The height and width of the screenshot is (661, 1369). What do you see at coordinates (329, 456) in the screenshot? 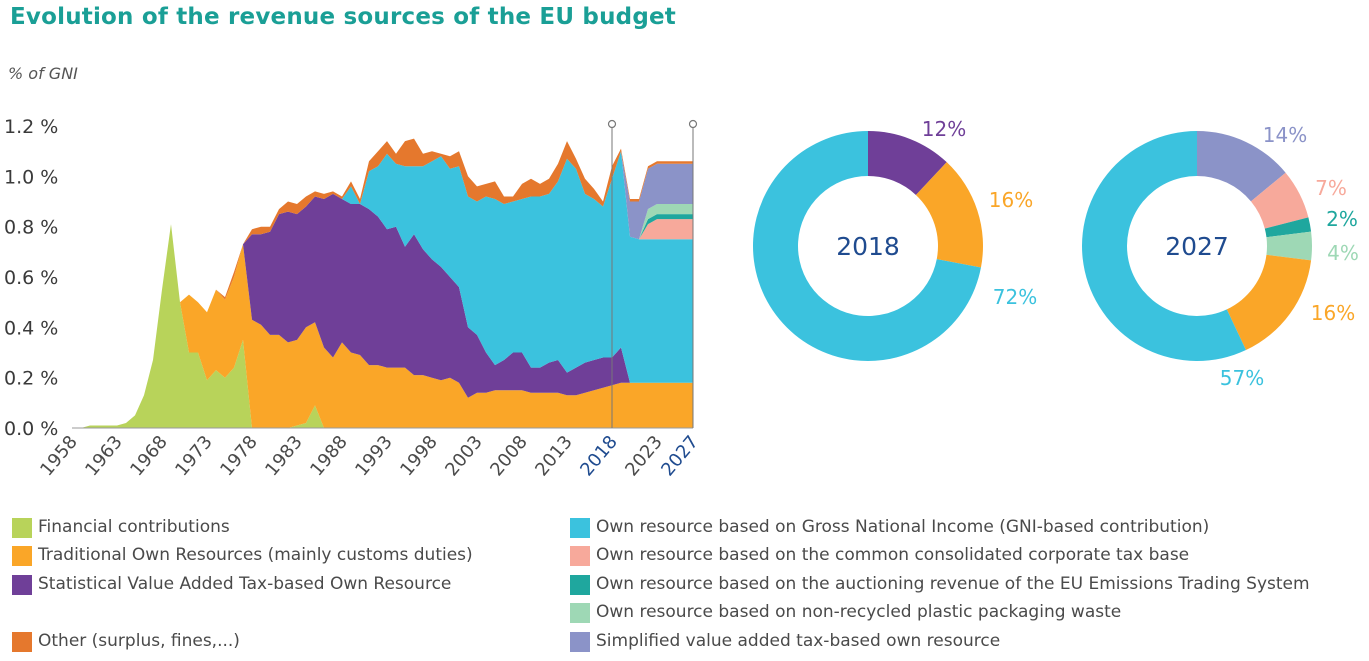
I see `x-tick-label: 1988` at bounding box center [329, 456].